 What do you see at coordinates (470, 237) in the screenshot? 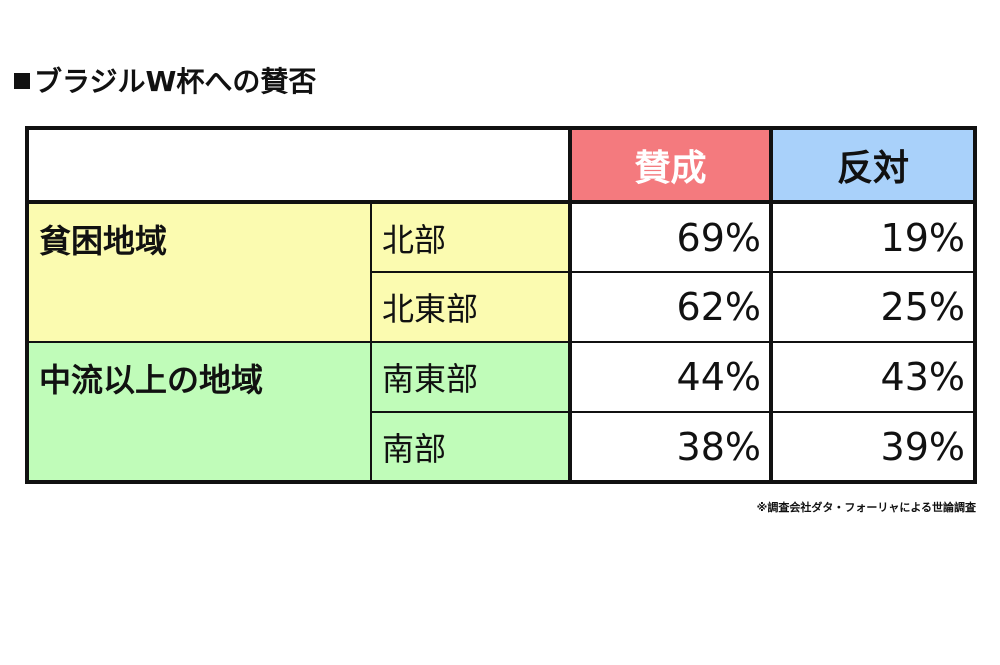
I see `row-label-north: 北部` at bounding box center [470, 237].